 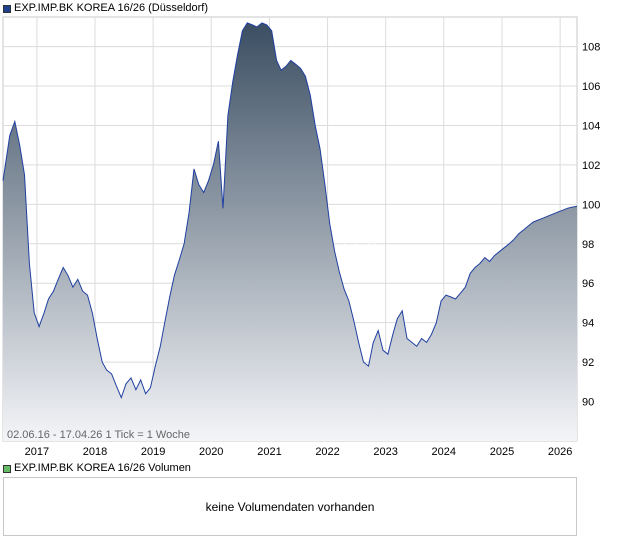 I want to click on x-tick-label: 2025, so click(x=502, y=452).